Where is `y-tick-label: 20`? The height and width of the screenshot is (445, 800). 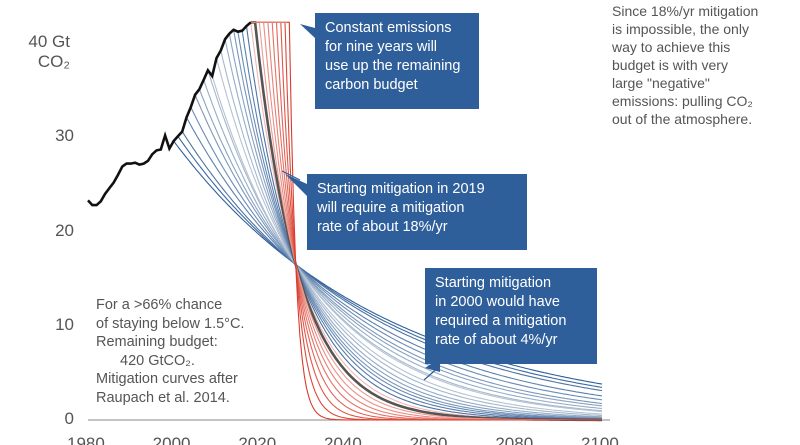 y-tick-label: 20 is located at coordinates (64, 230).